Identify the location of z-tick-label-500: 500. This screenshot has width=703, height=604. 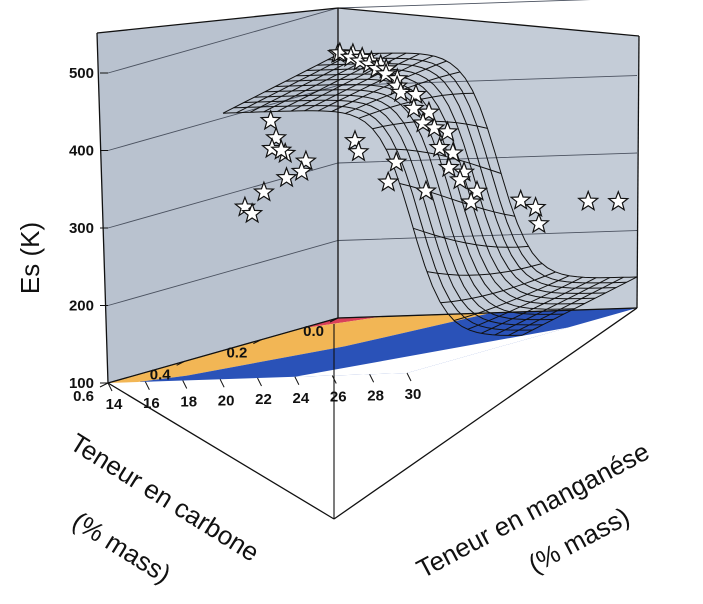
(81, 73).